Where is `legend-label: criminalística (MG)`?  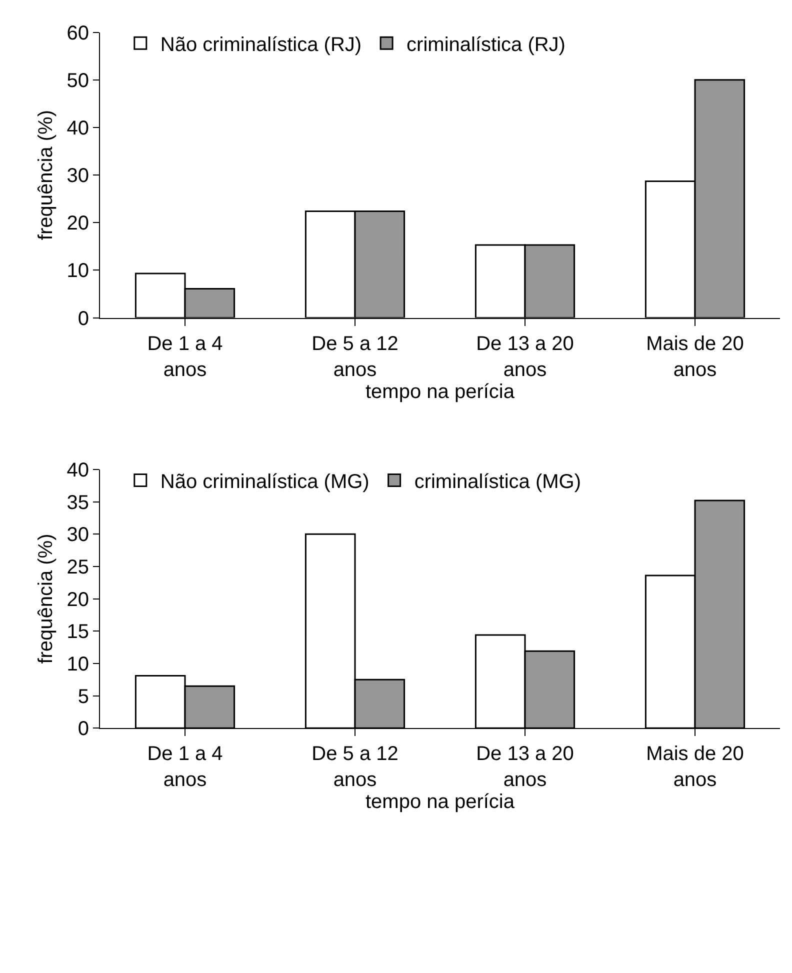 legend-label: criminalística (MG) is located at coordinates (497, 482).